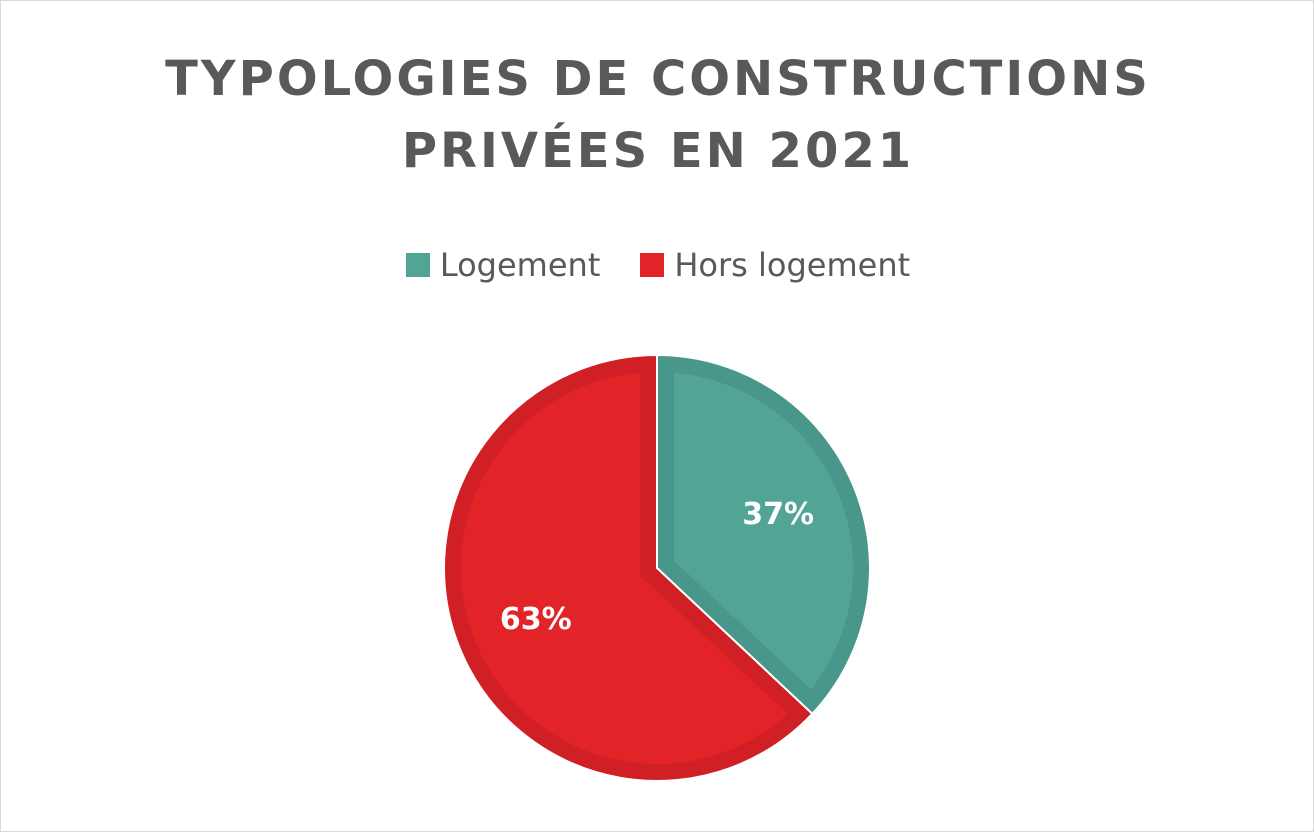 Image resolution: width=1314 pixels, height=832 pixels. I want to click on pie-slice-logement, so click(763, 534).